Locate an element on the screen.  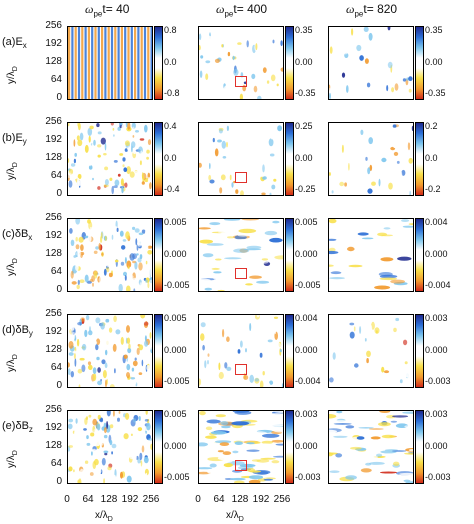
row-label-sub: x is located at coordinates (24, 46).